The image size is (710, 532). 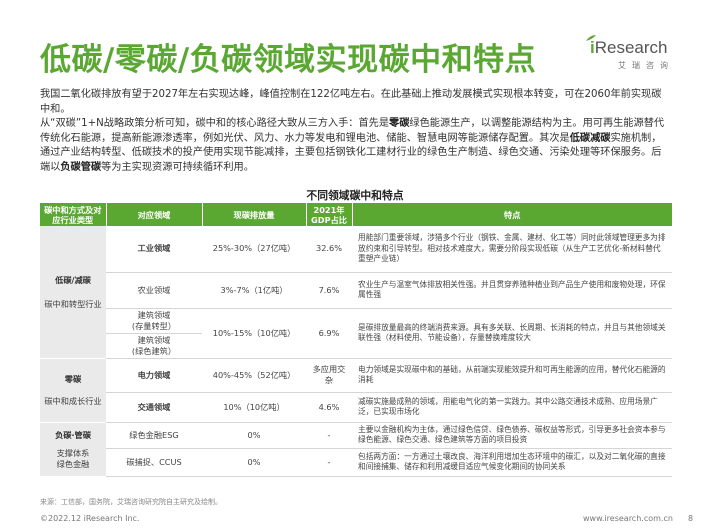 I want to click on logo-i: i, so click(x=592, y=47).